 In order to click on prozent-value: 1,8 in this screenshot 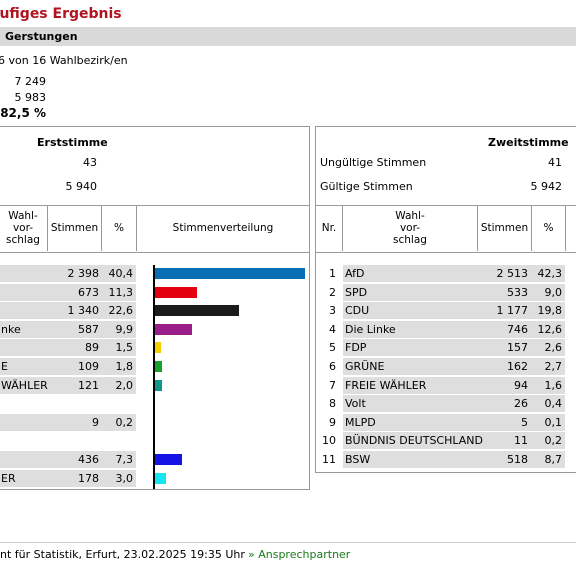, I will do `click(124, 366)`.